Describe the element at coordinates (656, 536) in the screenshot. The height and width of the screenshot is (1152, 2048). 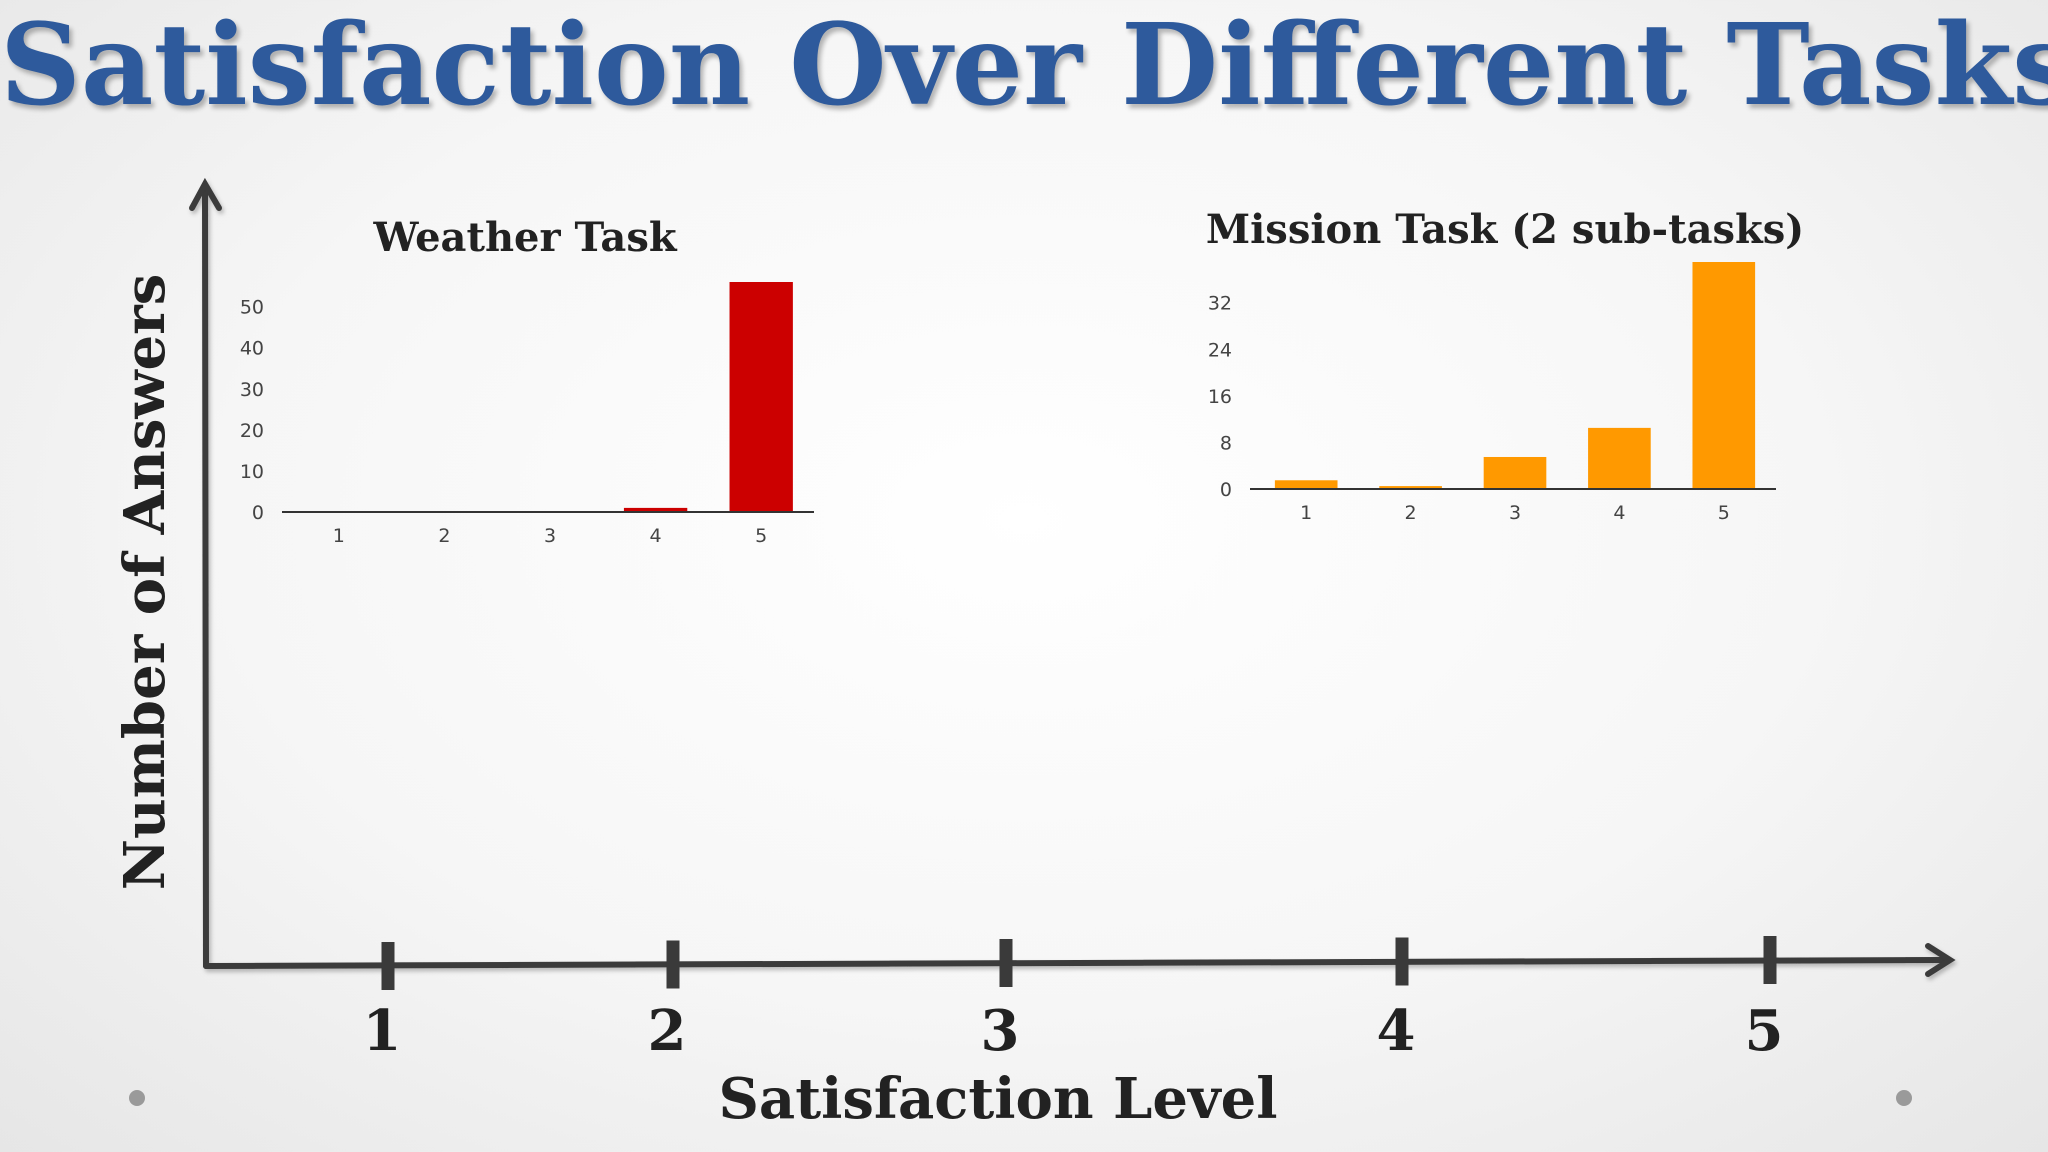
I see `weather-x-tick-label: 4` at that location.